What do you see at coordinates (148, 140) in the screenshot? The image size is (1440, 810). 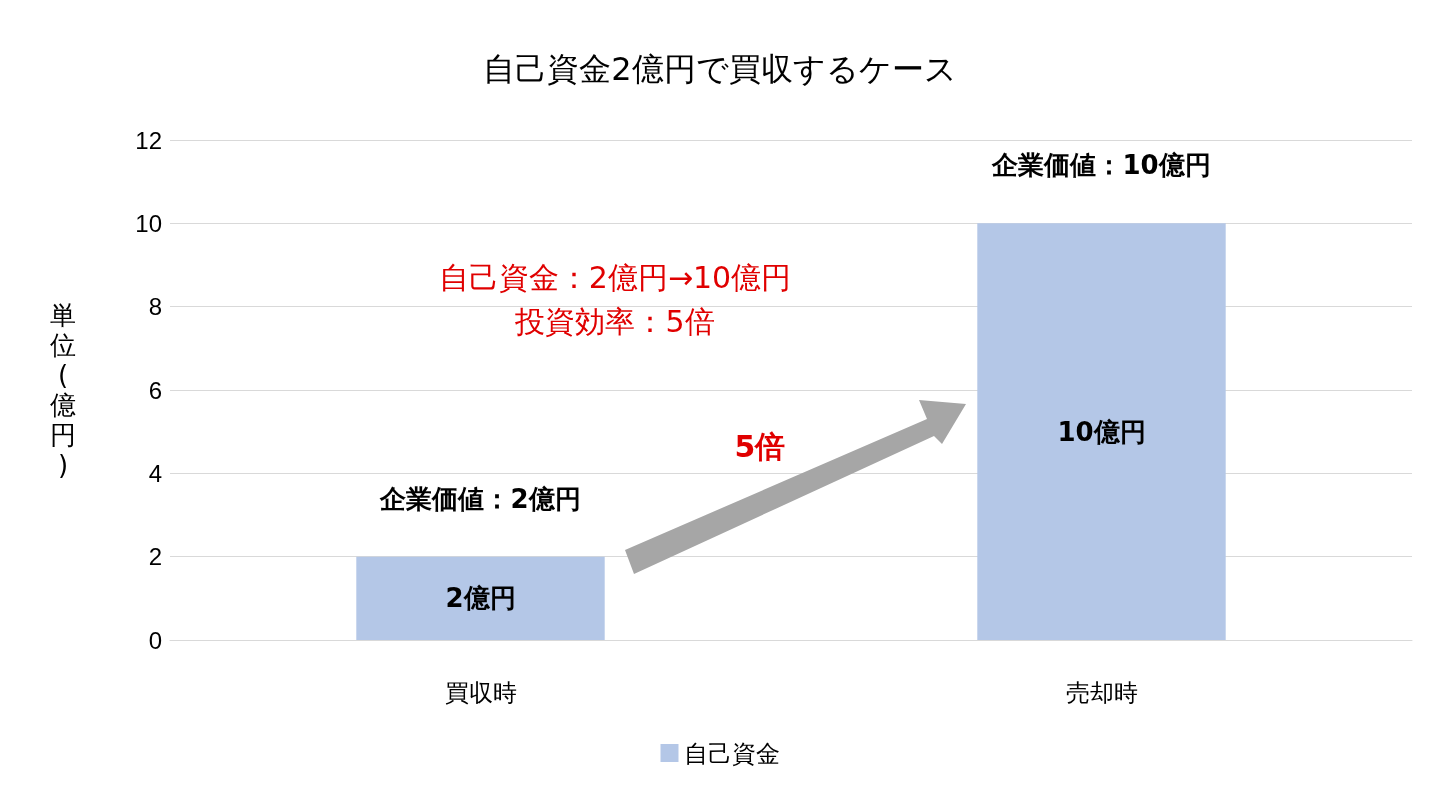 I see `y-tick-label: 12` at bounding box center [148, 140].